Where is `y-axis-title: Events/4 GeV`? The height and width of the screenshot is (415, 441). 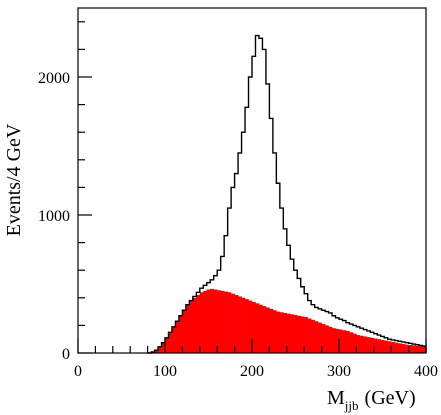
y-axis-title: Events/4 GeV is located at coordinates (14, 179).